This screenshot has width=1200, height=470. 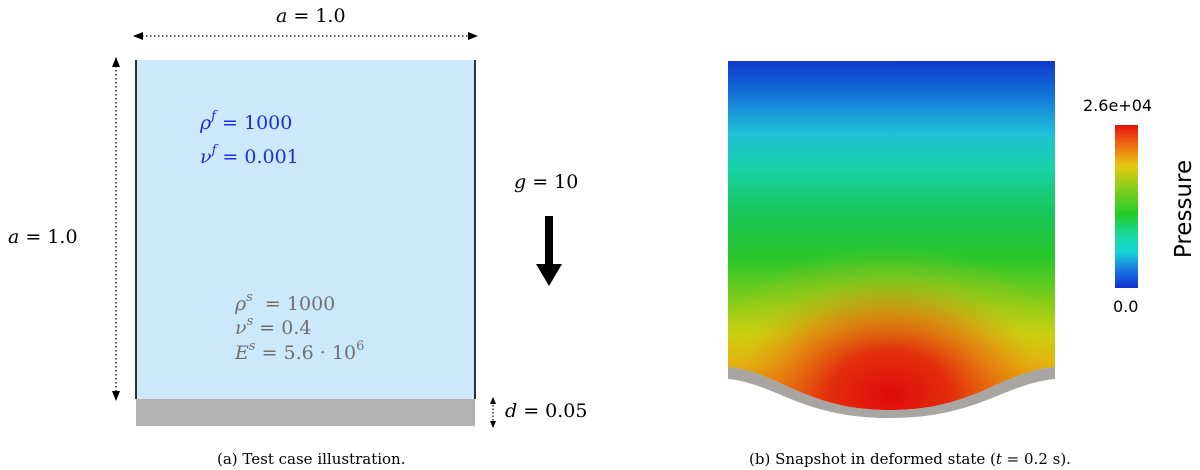 I want to click on height-label: a = 1.0, so click(x=43, y=237).